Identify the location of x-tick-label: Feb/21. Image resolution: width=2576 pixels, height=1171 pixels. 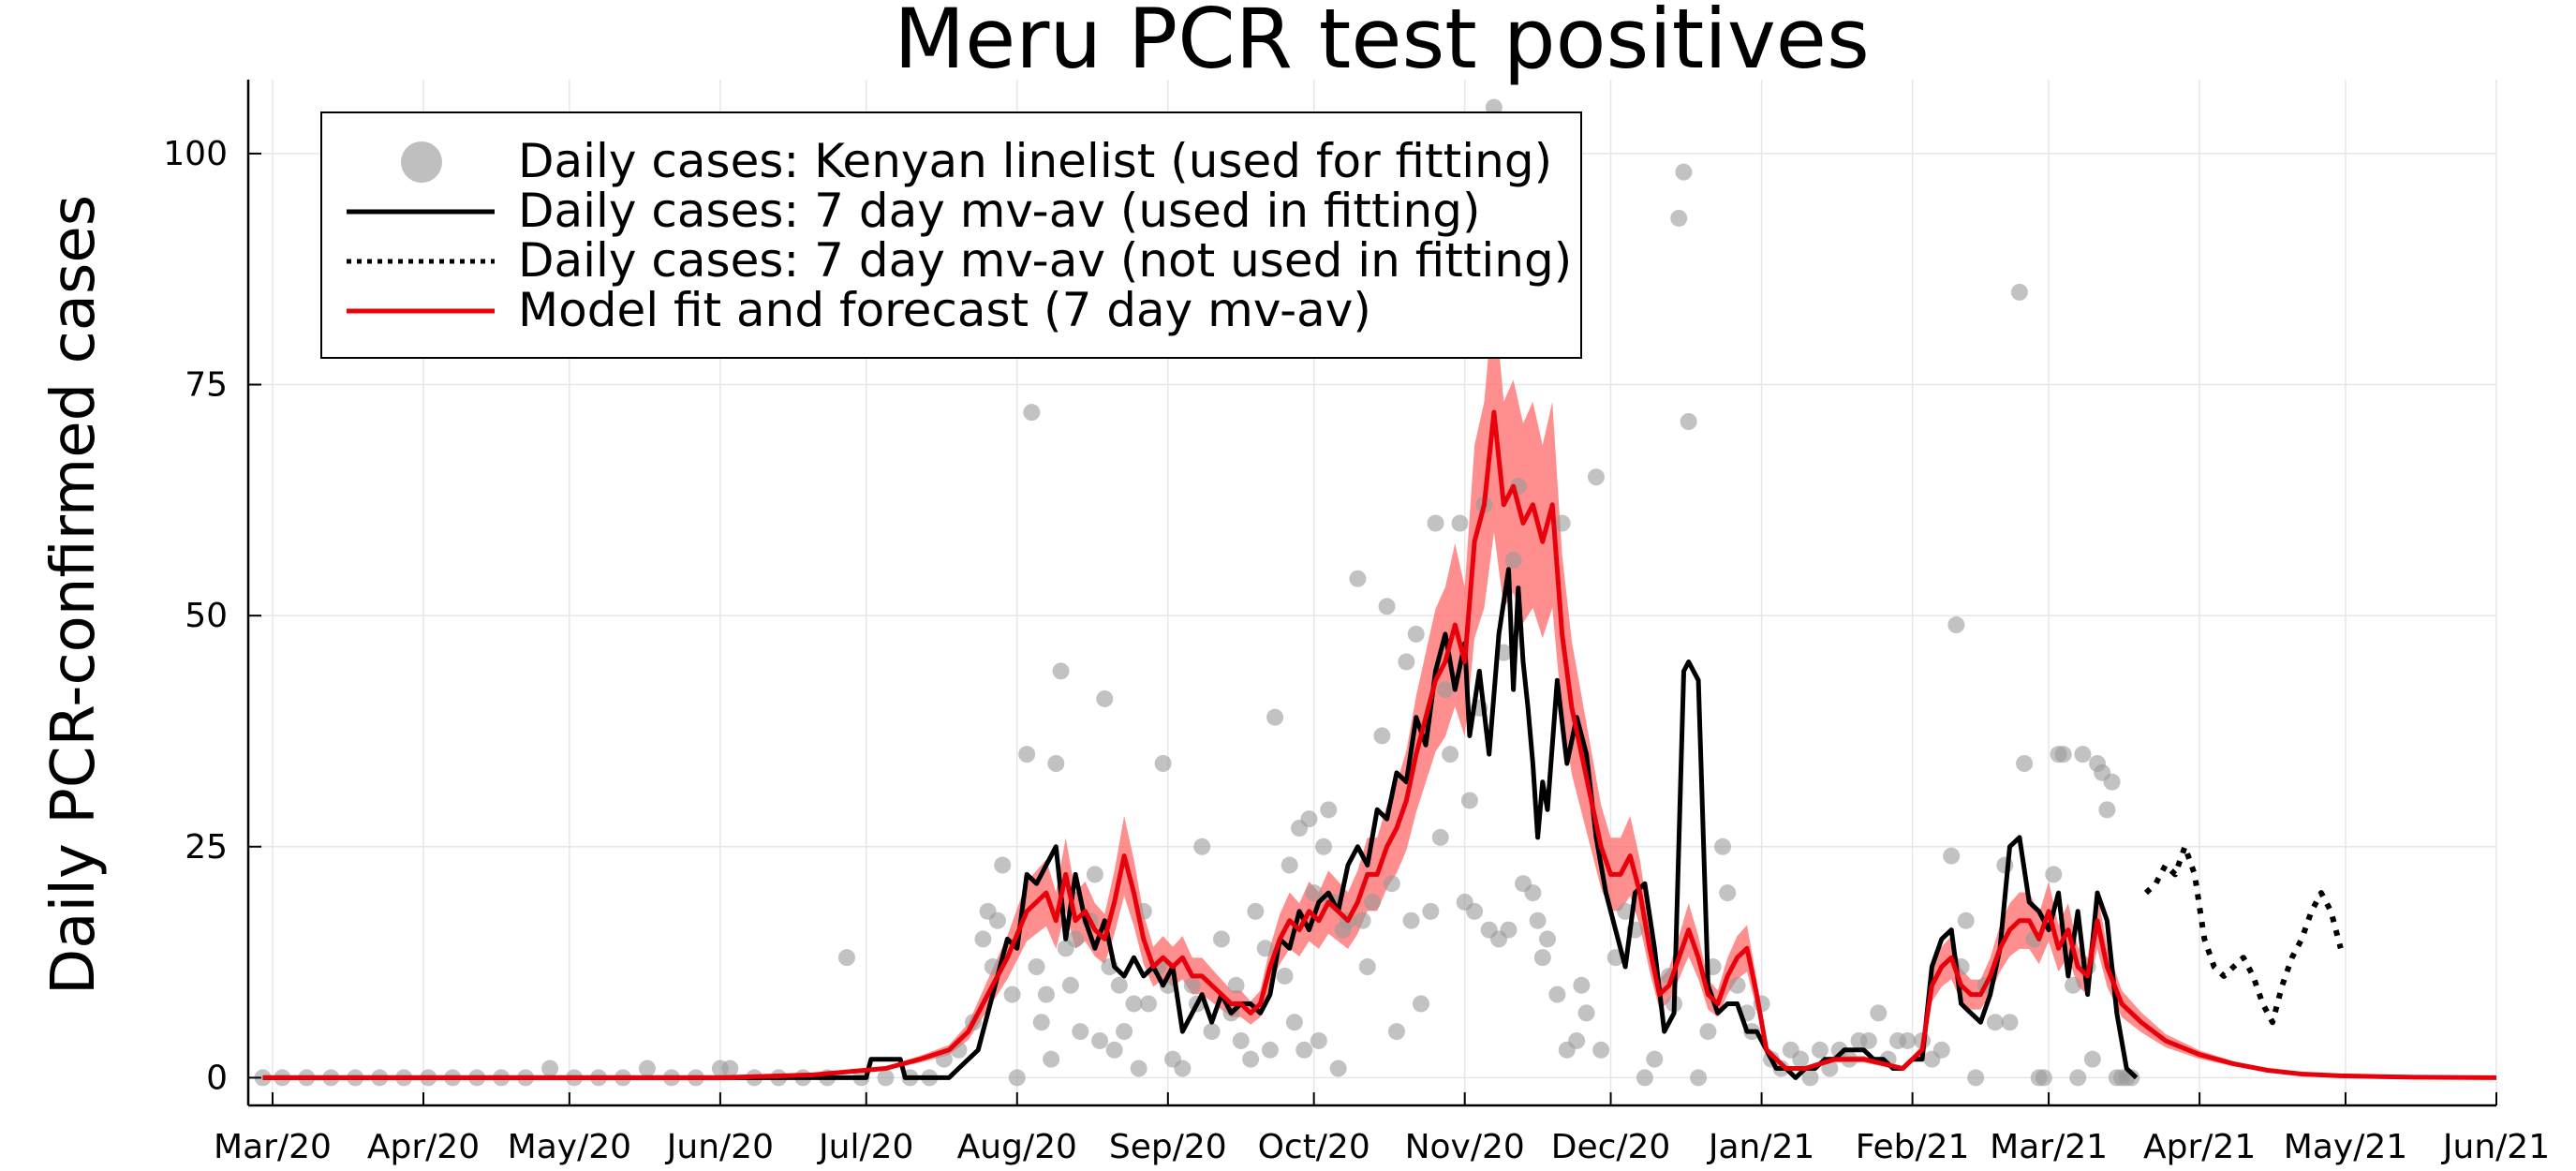
(1913, 1147).